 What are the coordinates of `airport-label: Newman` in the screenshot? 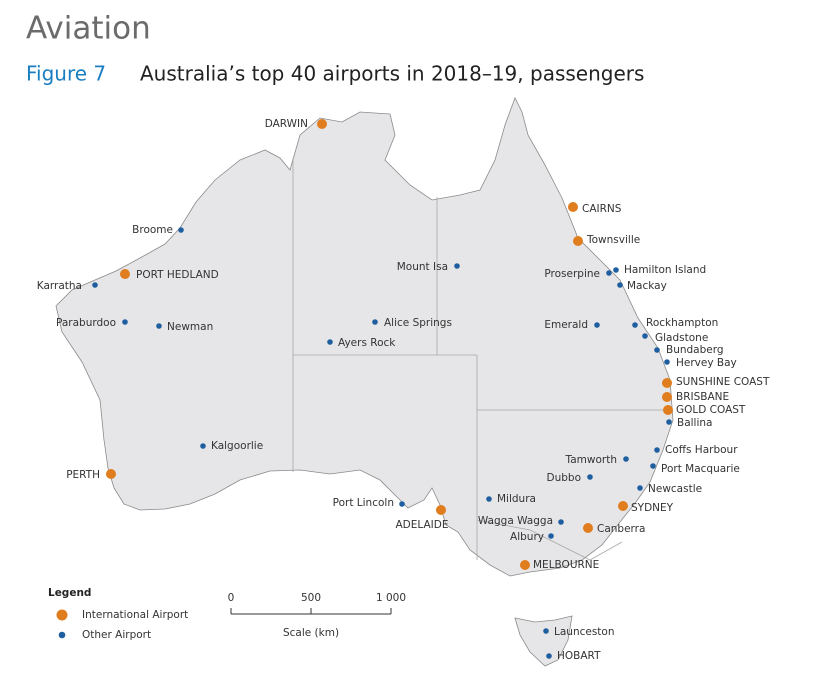 It's located at (190, 327).